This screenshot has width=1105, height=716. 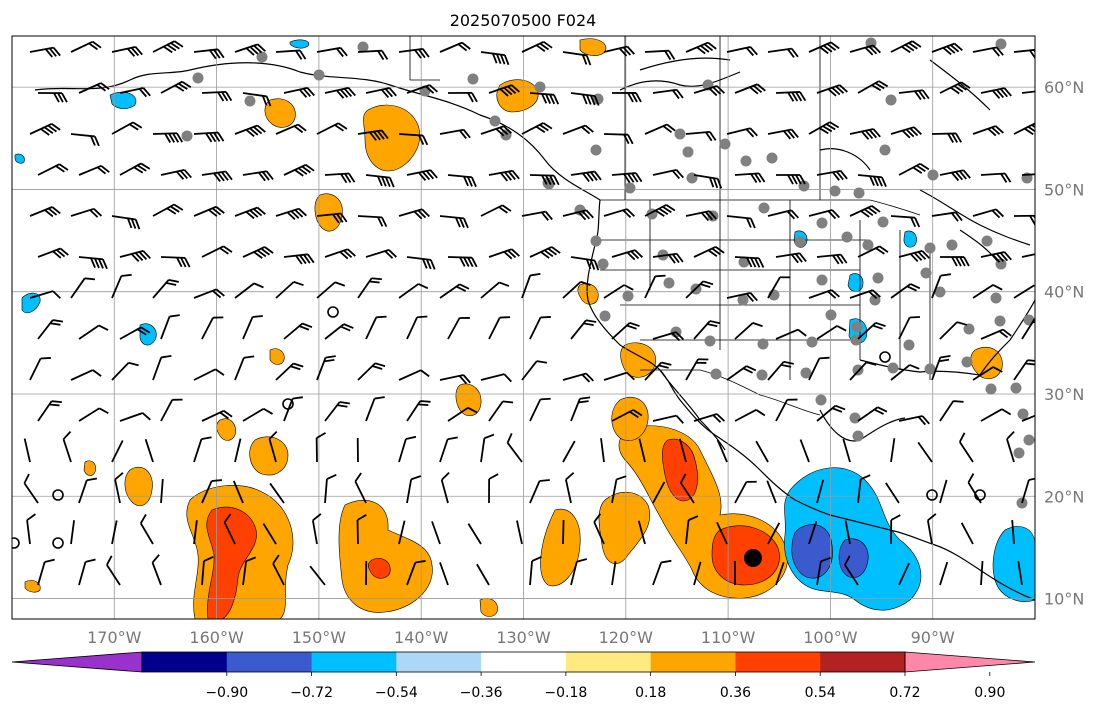 I want to click on lat-tick-label: 40°N, so click(x=1064, y=292).